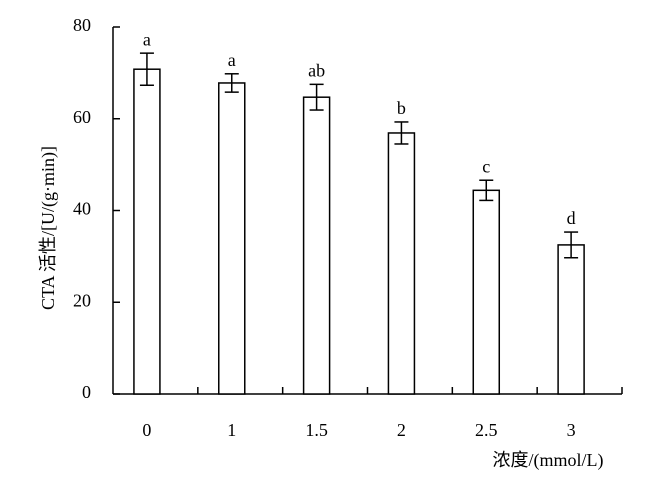  Describe the element at coordinates (316, 70) in the screenshot. I see `significance-letter: ab` at that location.